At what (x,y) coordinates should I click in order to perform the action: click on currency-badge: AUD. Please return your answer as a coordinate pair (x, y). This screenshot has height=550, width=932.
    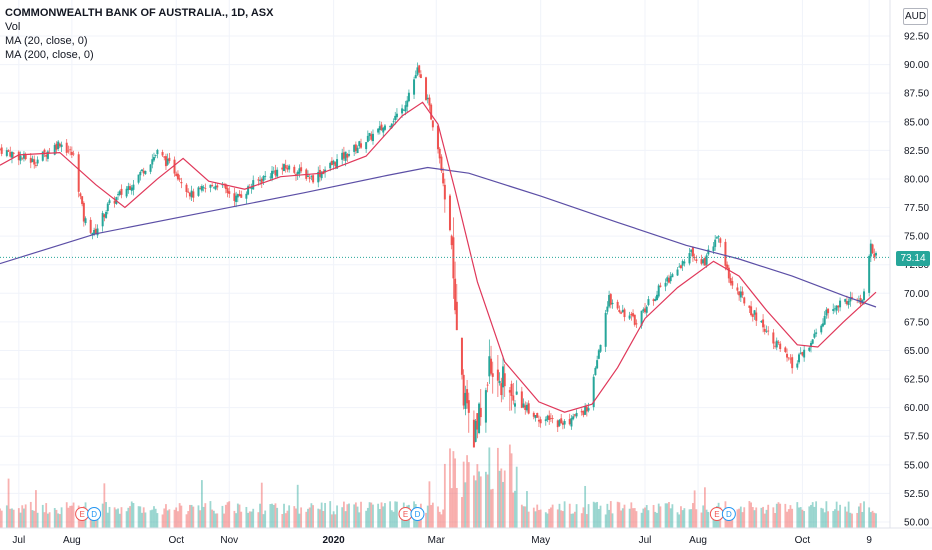
    Looking at the image, I should click on (915, 16).